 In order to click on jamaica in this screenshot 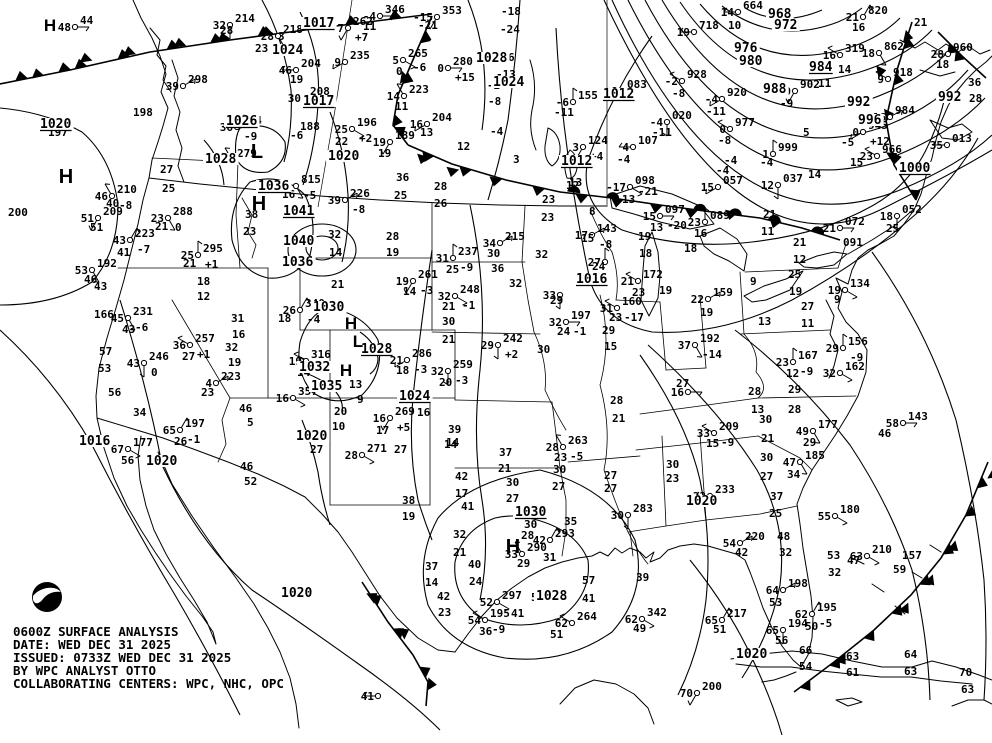, I will do `click(849, 702)`.